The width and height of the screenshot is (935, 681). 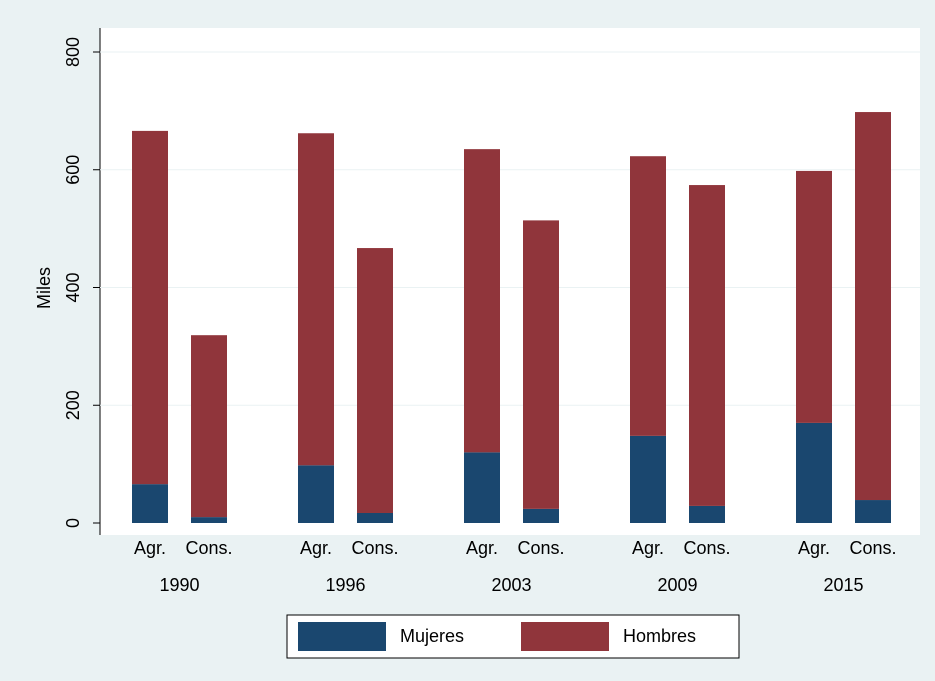 What do you see at coordinates (659, 636) in the screenshot?
I see `legend-label: Hombres` at bounding box center [659, 636].